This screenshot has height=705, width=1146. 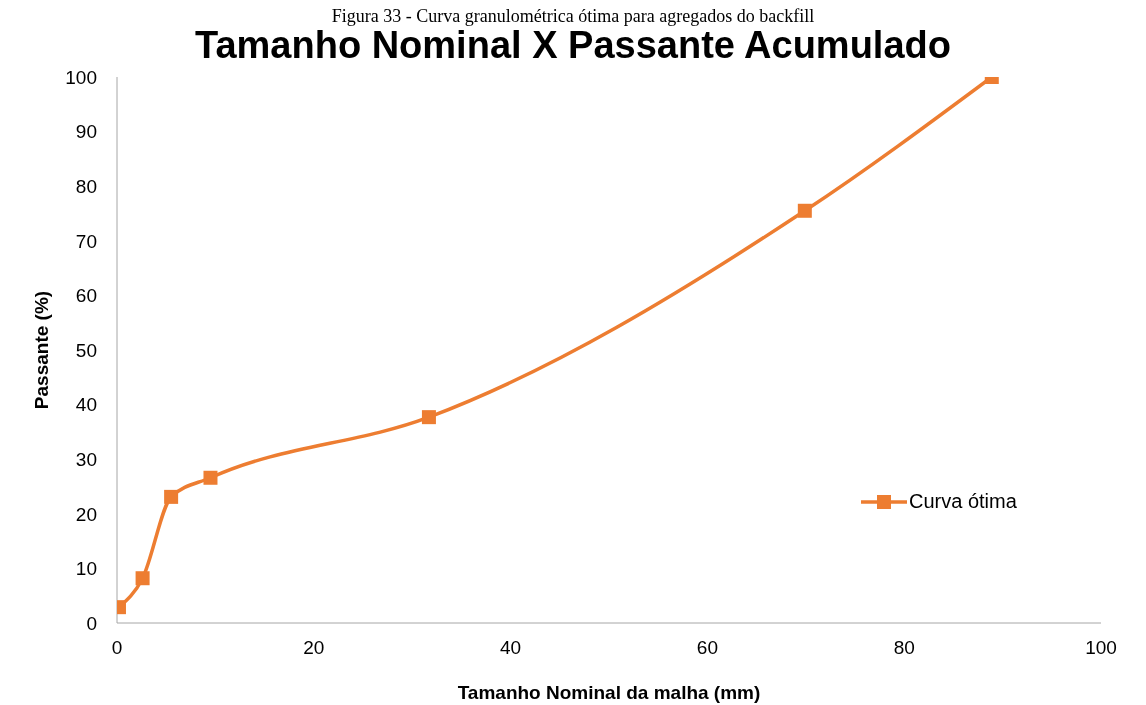 I want to click on y-tick-label: 10, so click(x=86, y=569).